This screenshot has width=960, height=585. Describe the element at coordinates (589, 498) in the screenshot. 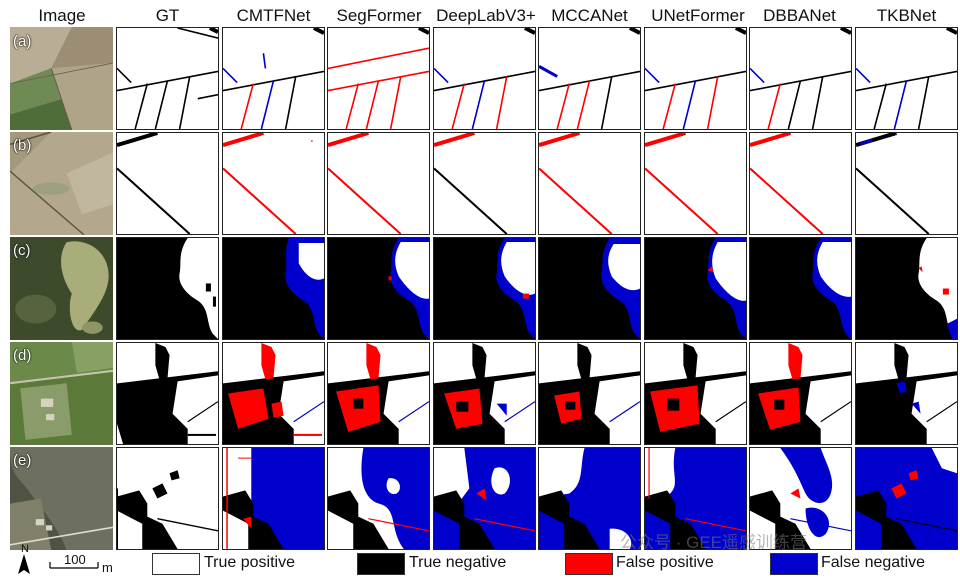

I see `pred-mccanet-e` at that location.